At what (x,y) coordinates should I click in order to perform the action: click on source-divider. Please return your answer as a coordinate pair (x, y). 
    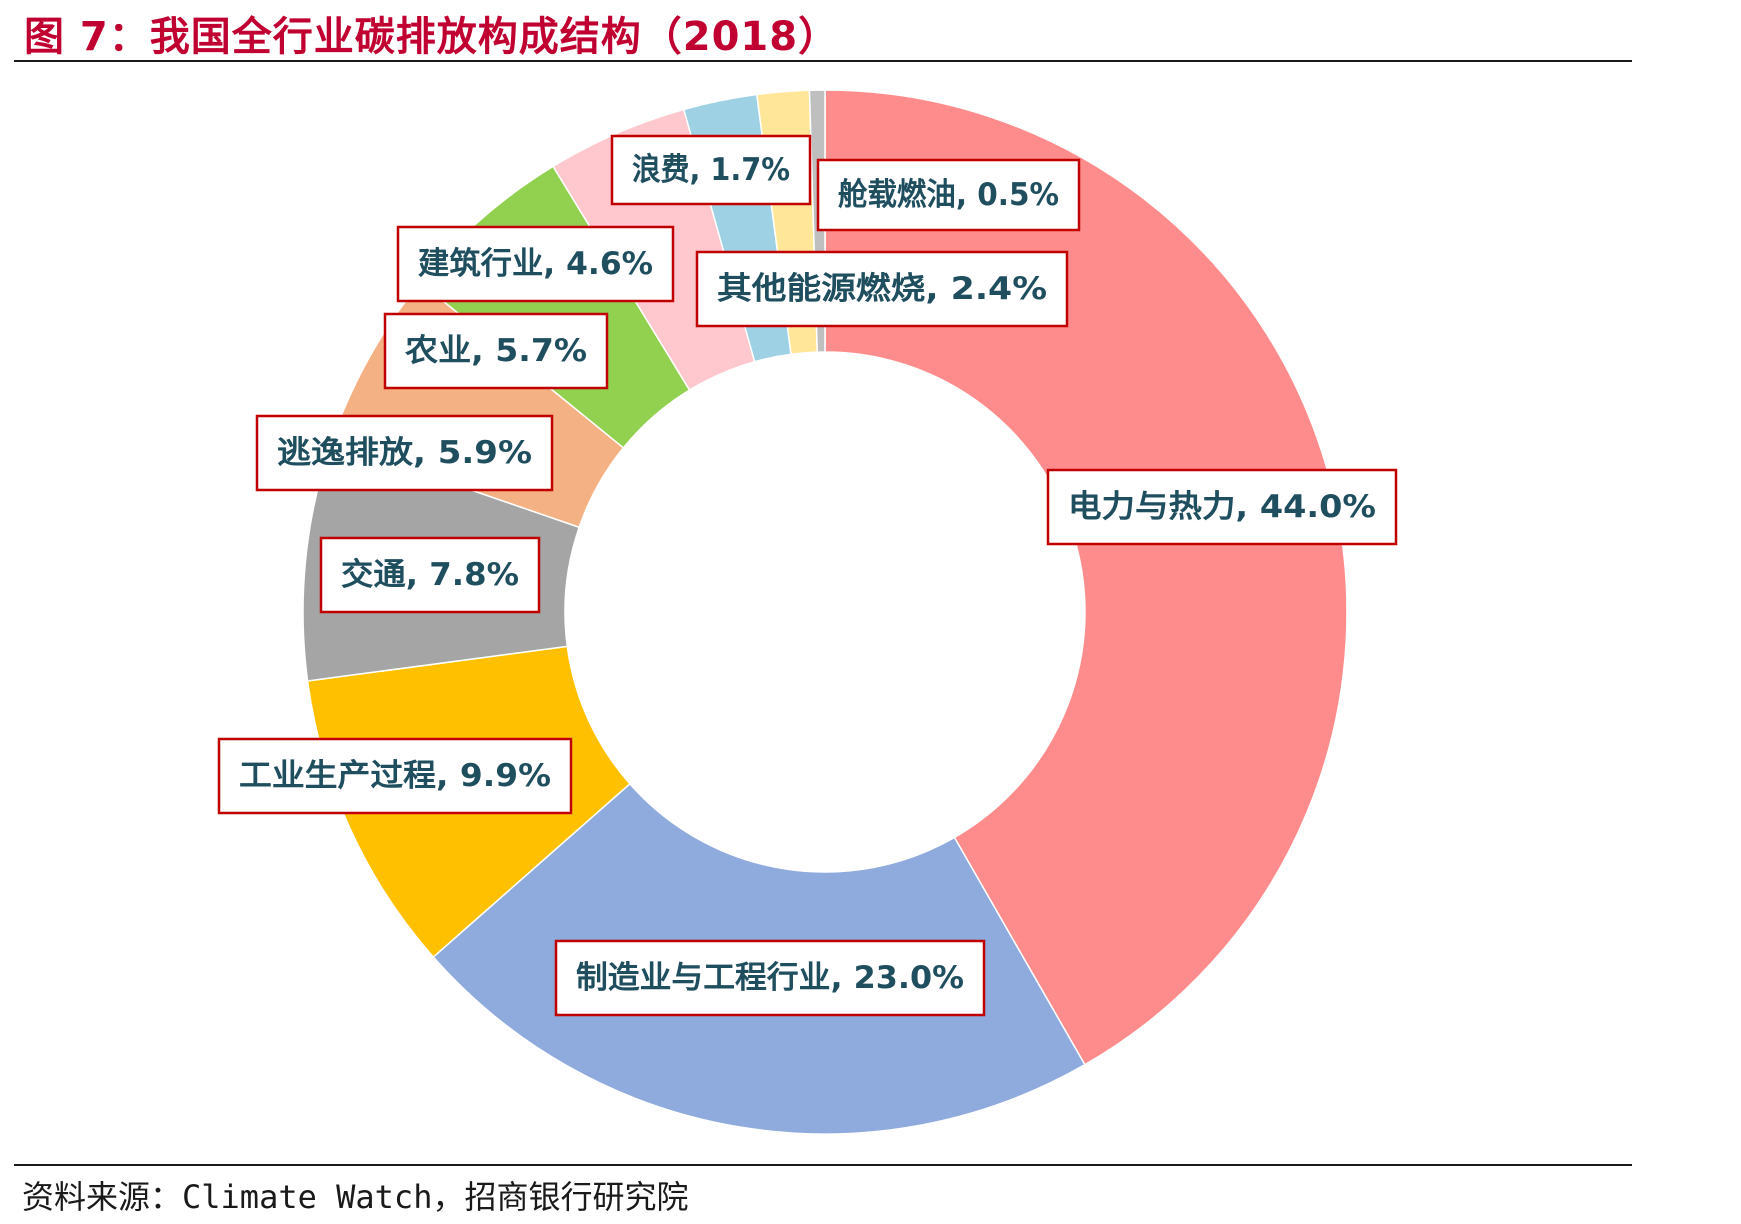
    Looking at the image, I should click on (823, 1165).